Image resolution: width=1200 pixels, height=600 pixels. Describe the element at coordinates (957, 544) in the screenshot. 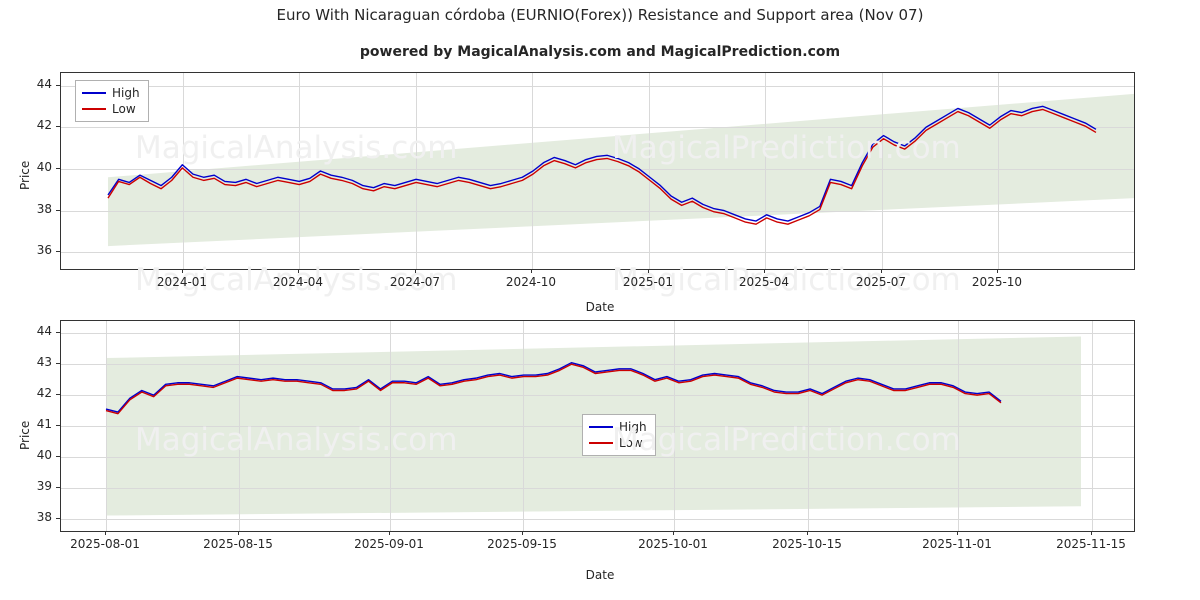

I see `x-axis-tick-label: 2025-11-01` at that location.